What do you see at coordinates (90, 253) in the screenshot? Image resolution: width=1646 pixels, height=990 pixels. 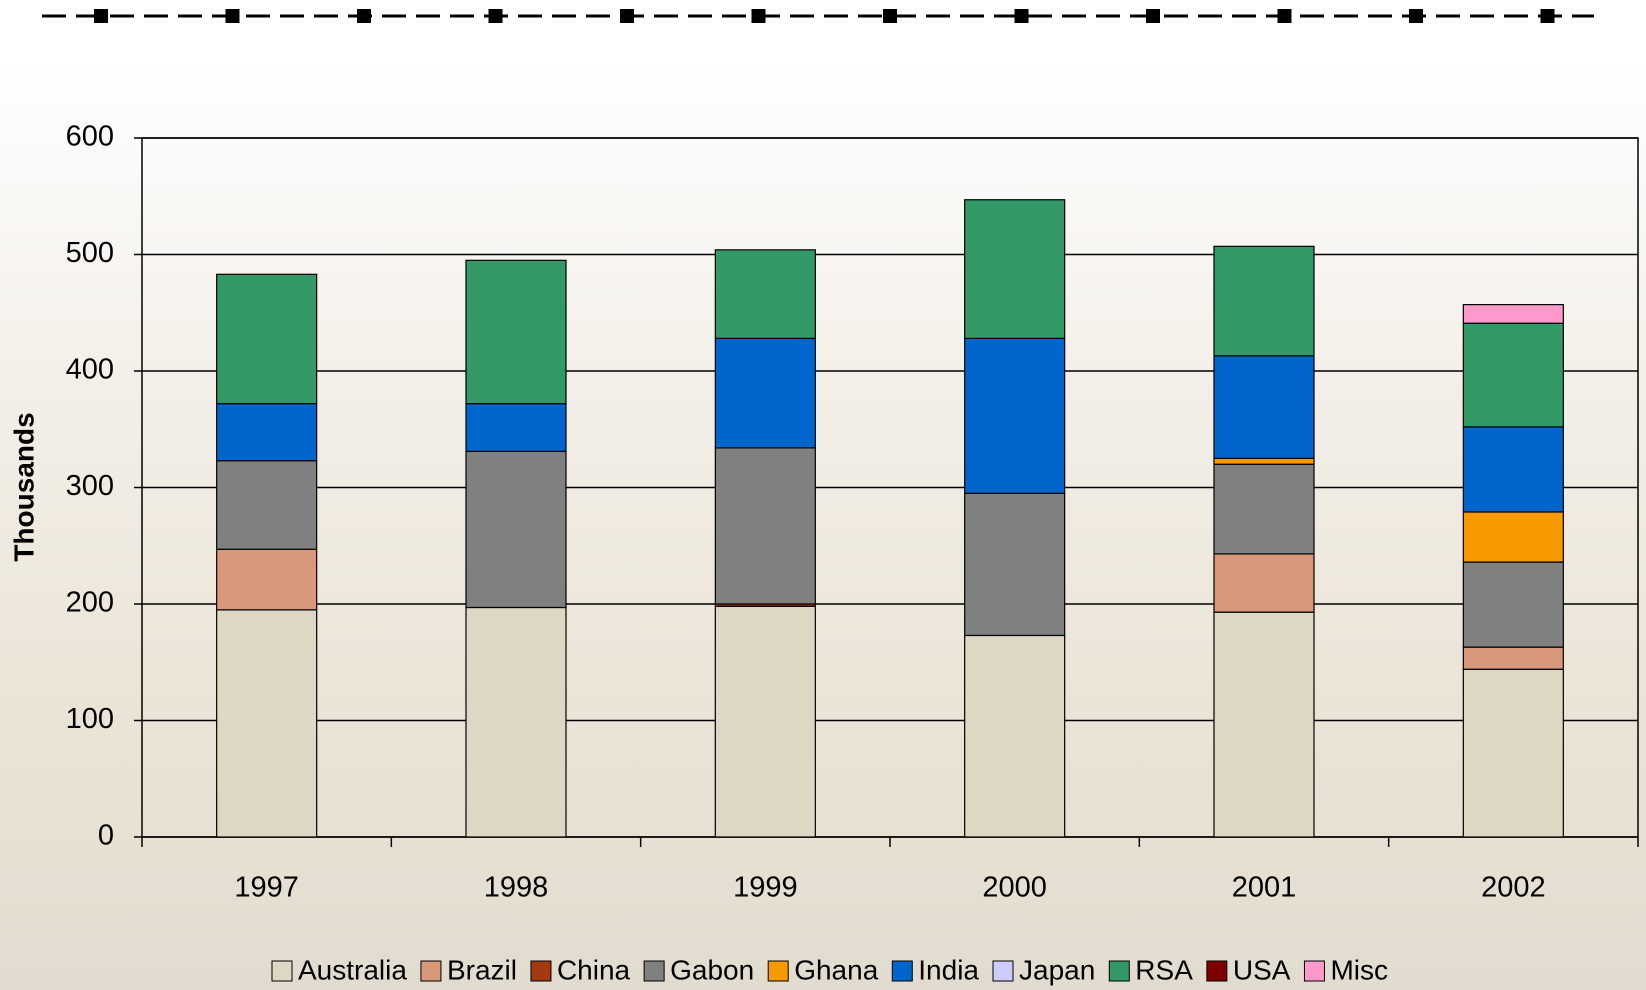 I see `y-tick-label: 500` at bounding box center [90, 253].